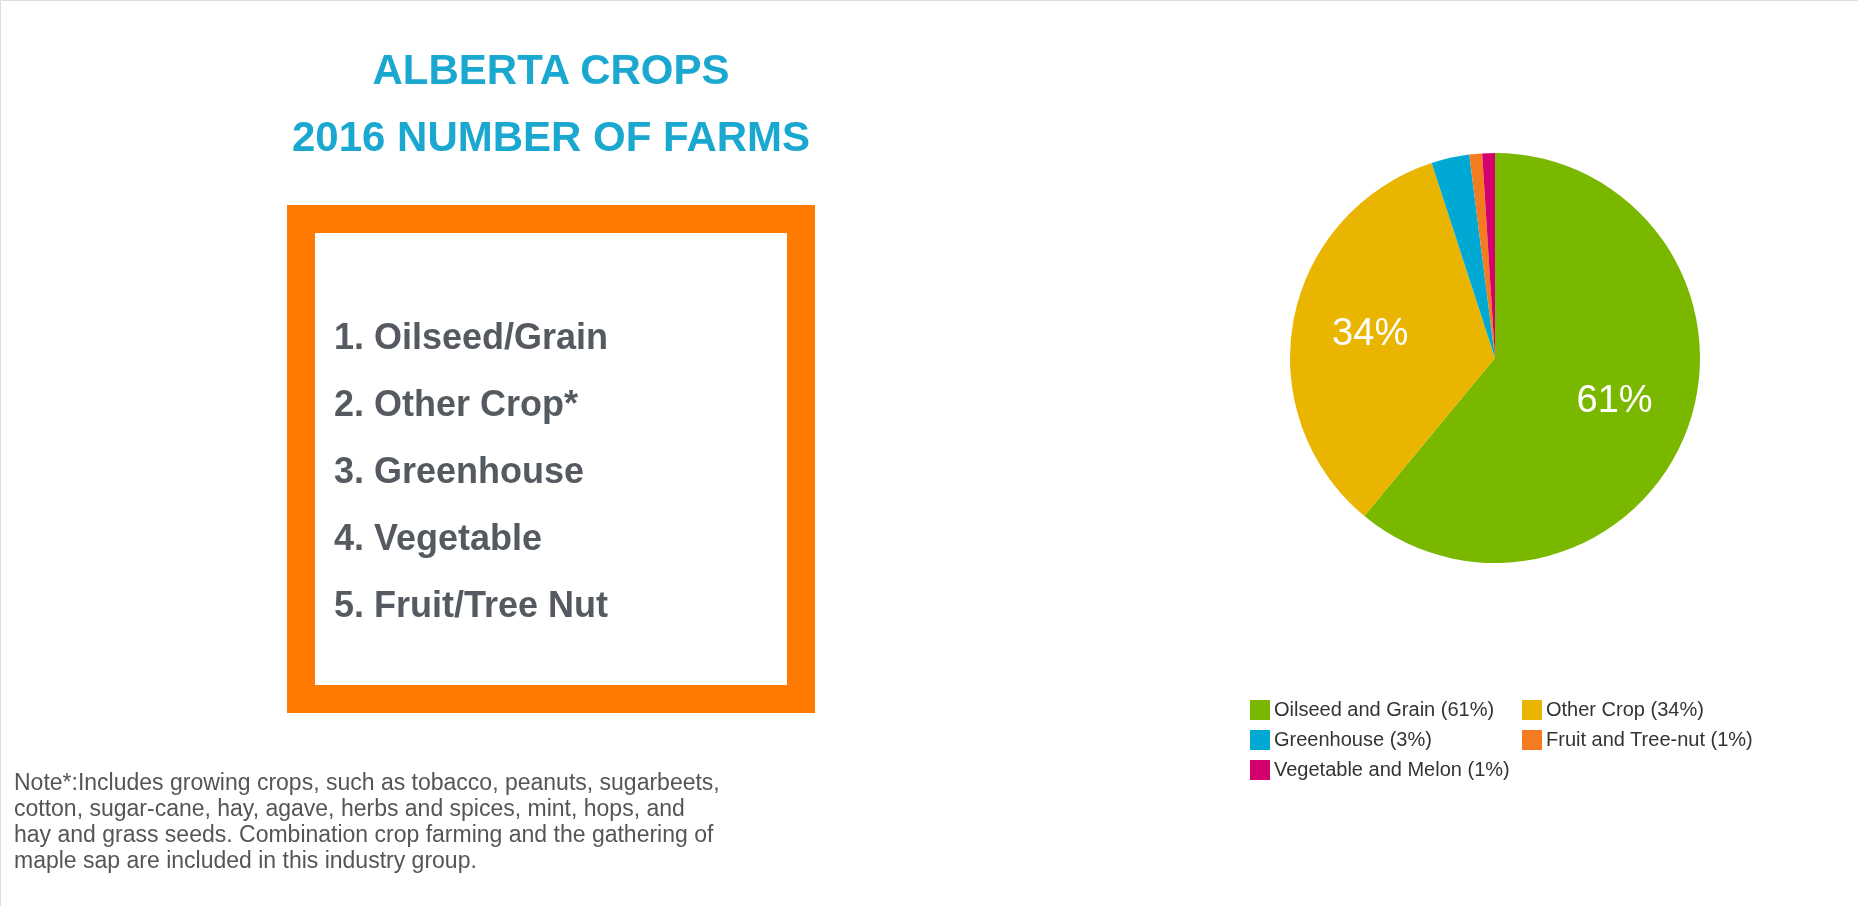  What do you see at coordinates (438, 537) in the screenshot?
I see `text: 4. Vegetable` at bounding box center [438, 537].